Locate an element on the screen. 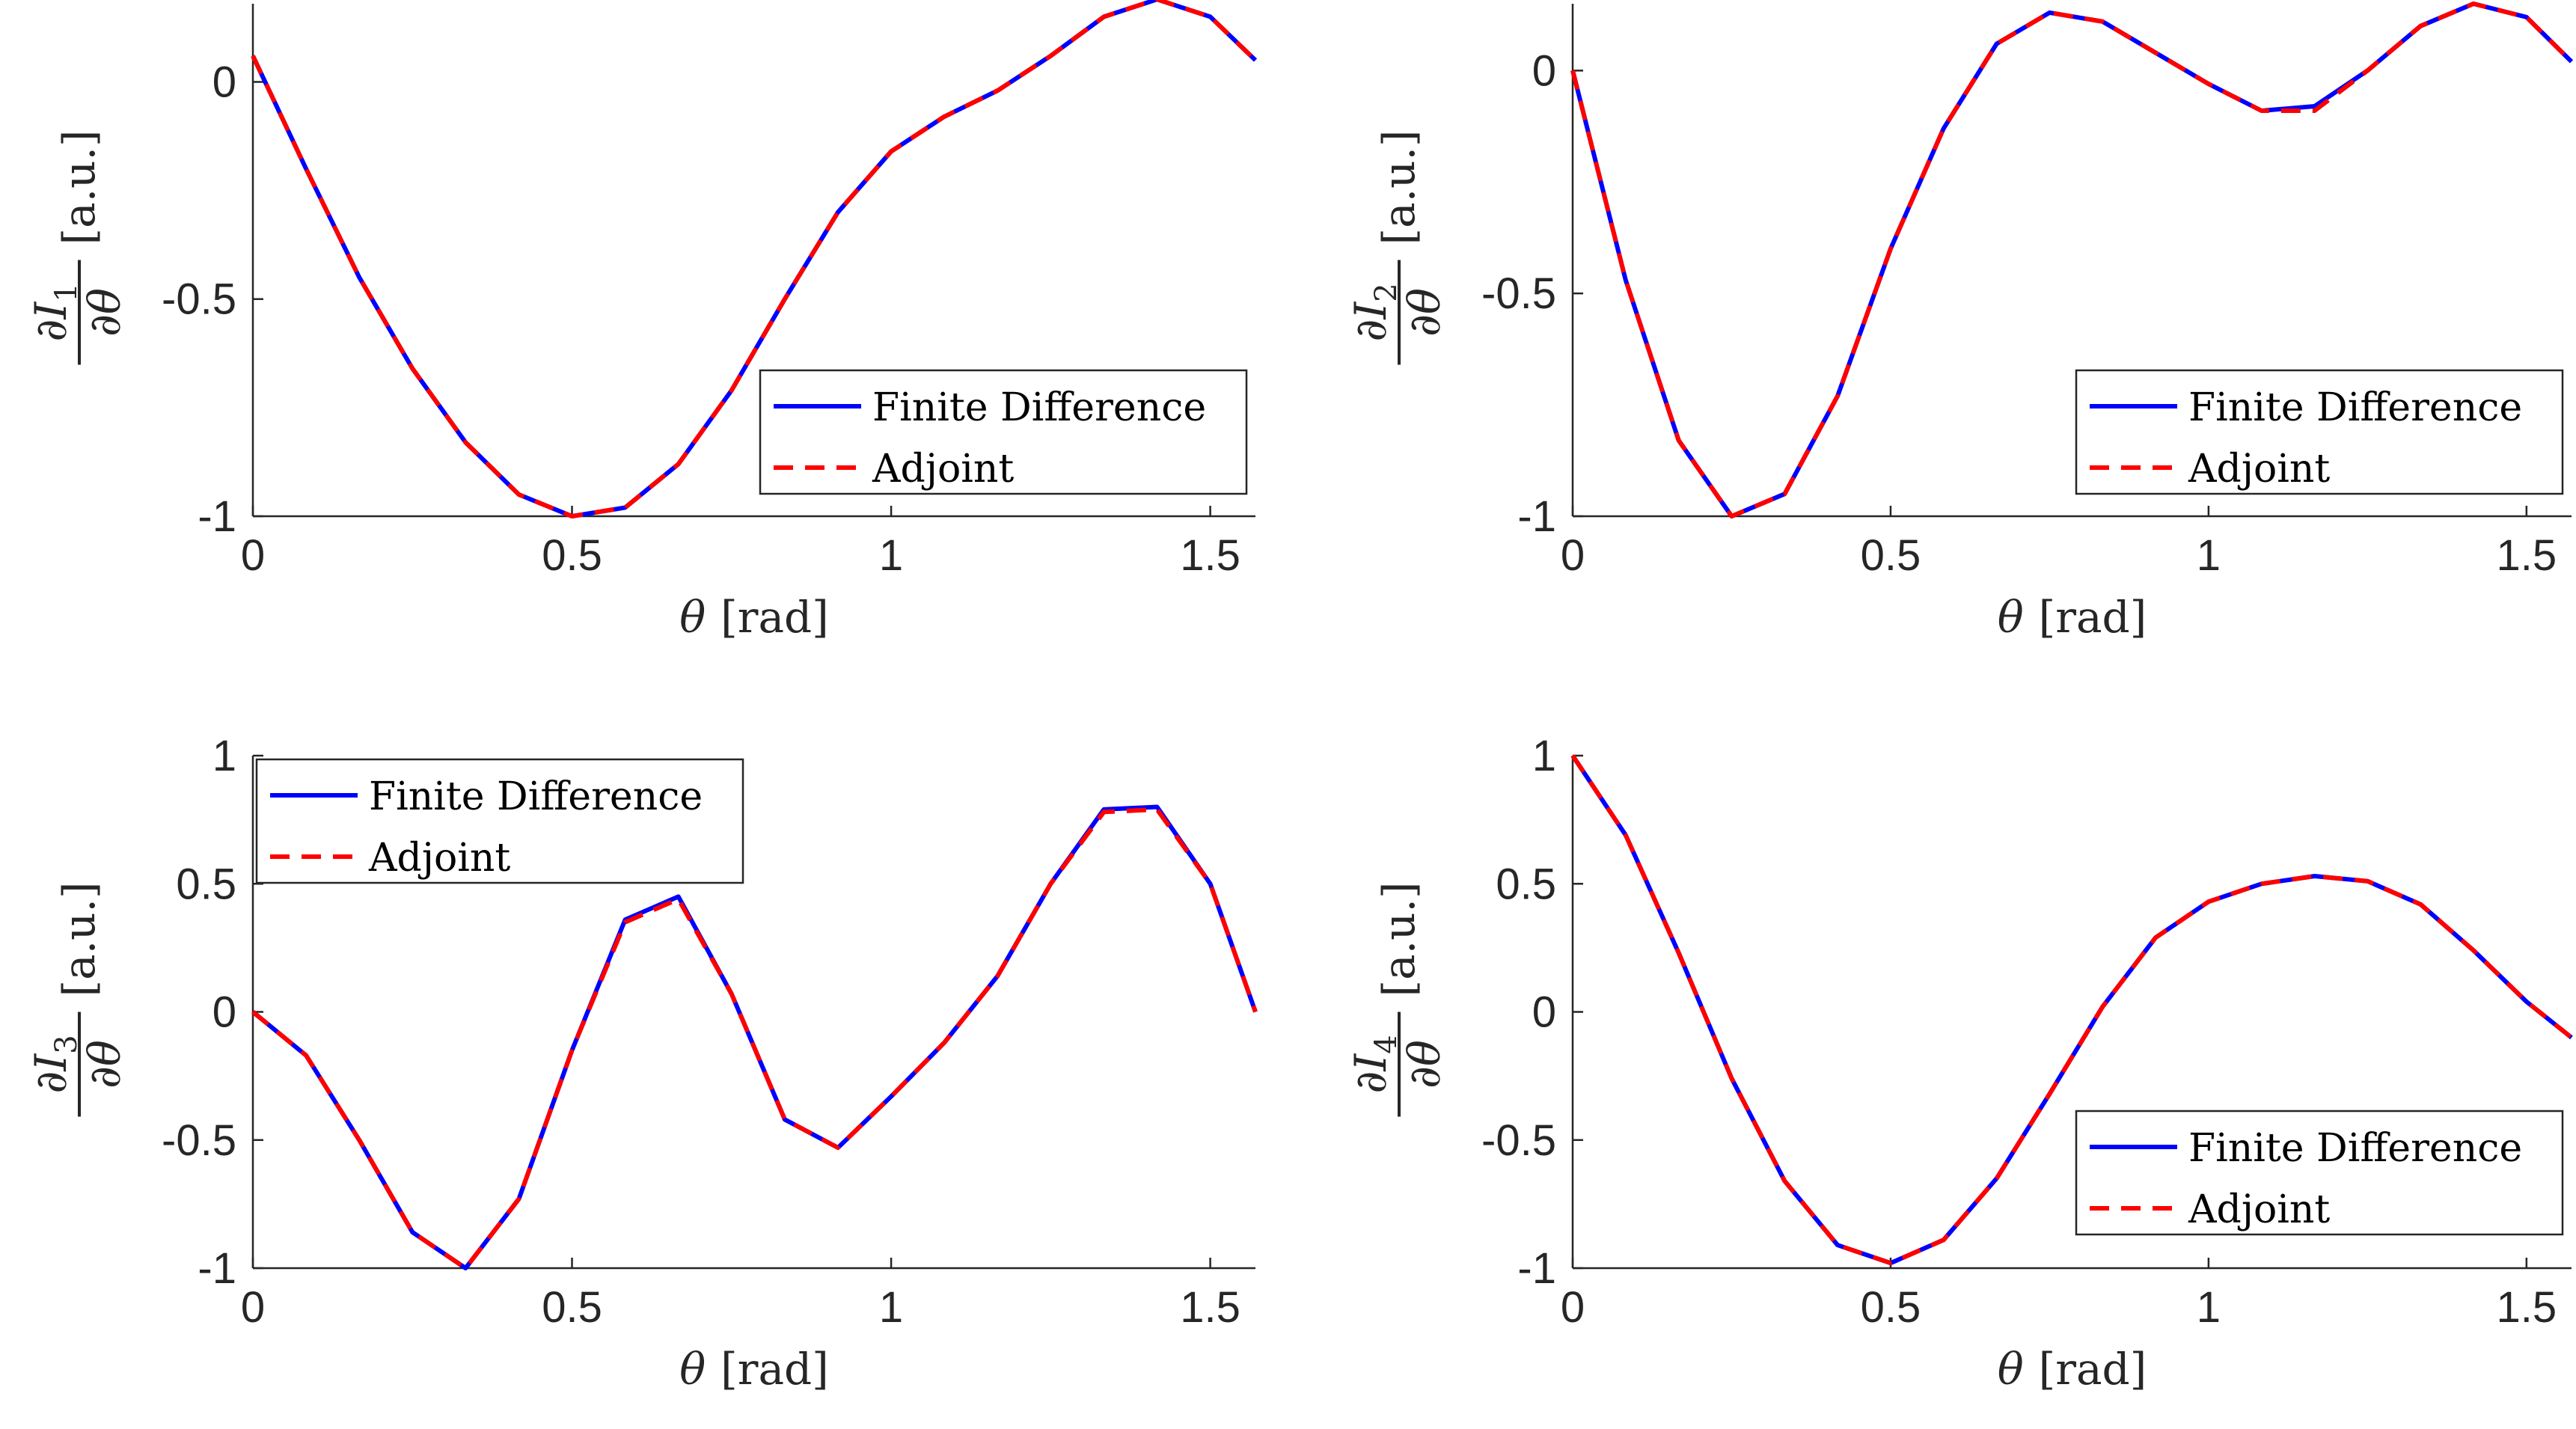 The image size is (2576, 1429). y-label-numerator: ∂I4 is located at coordinates (1374, 1064).